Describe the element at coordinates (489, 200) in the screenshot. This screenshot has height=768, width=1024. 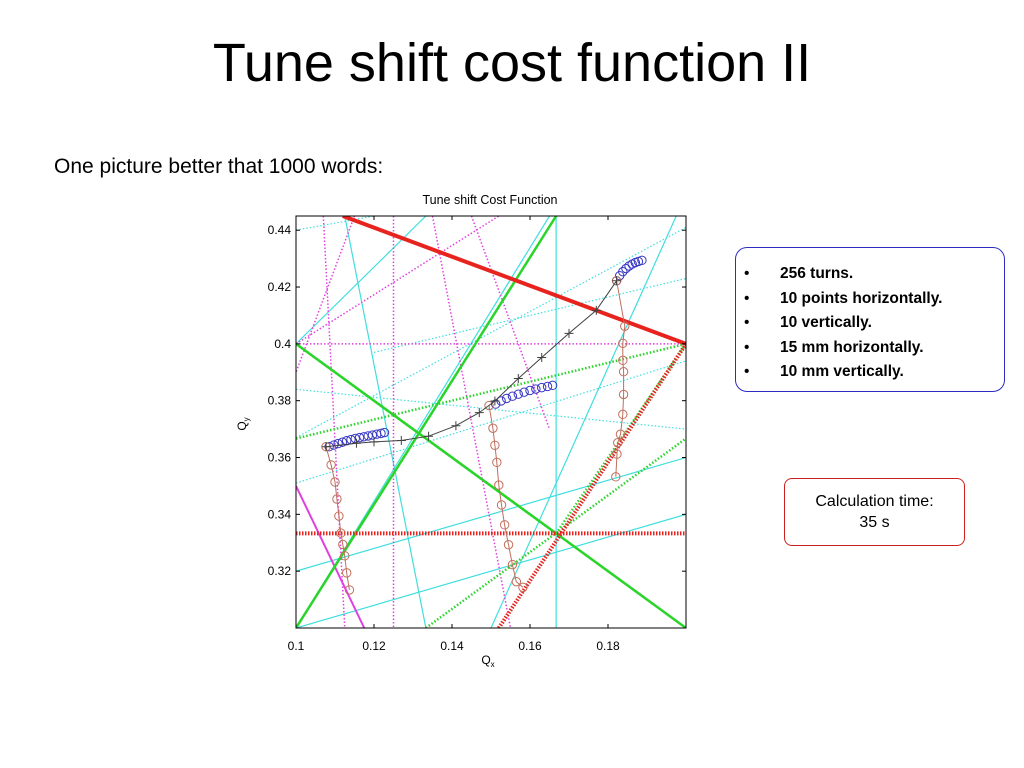
I see `chart-title: Tune shift Cost Function` at that location.